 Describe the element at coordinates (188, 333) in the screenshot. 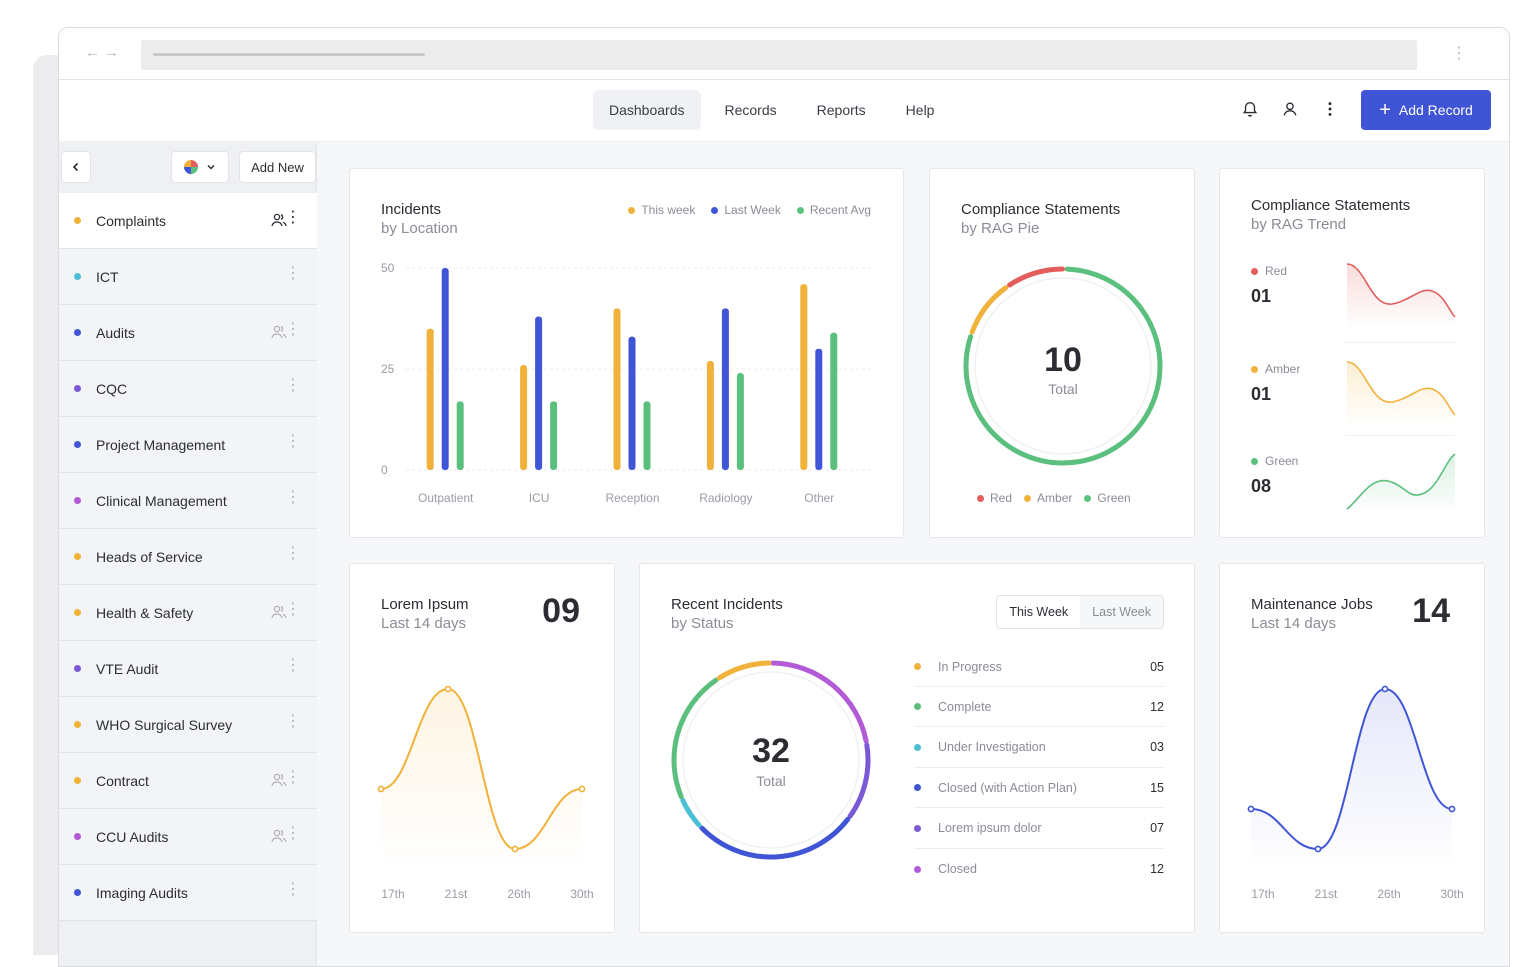

I see `sidebar-item-audits: Audits ⋮` at that location.